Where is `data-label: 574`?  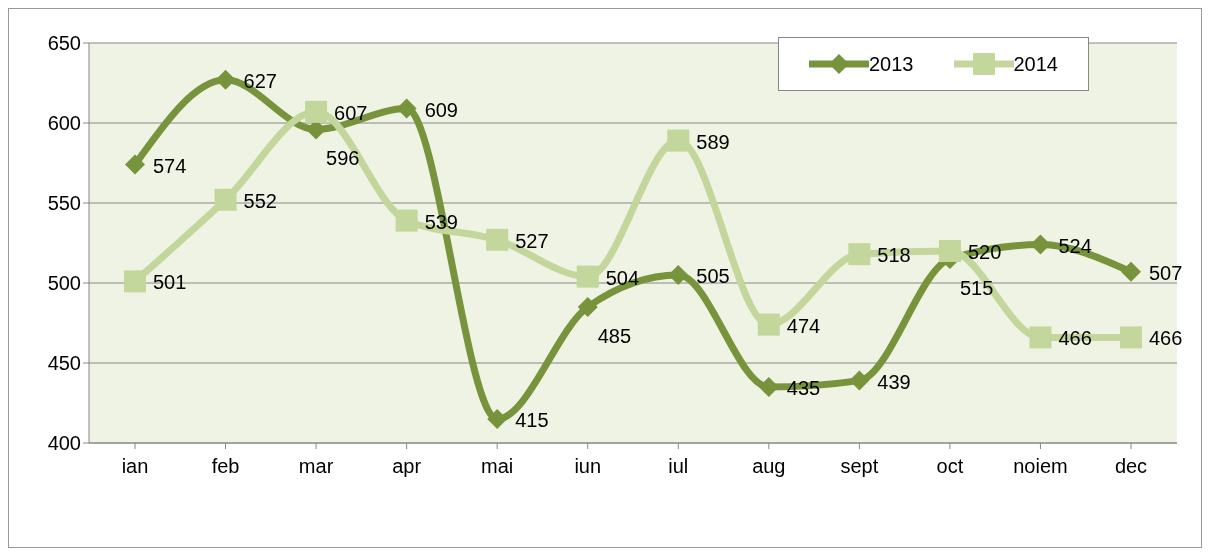 data-label: 574 is located at coordinates (170, 165).